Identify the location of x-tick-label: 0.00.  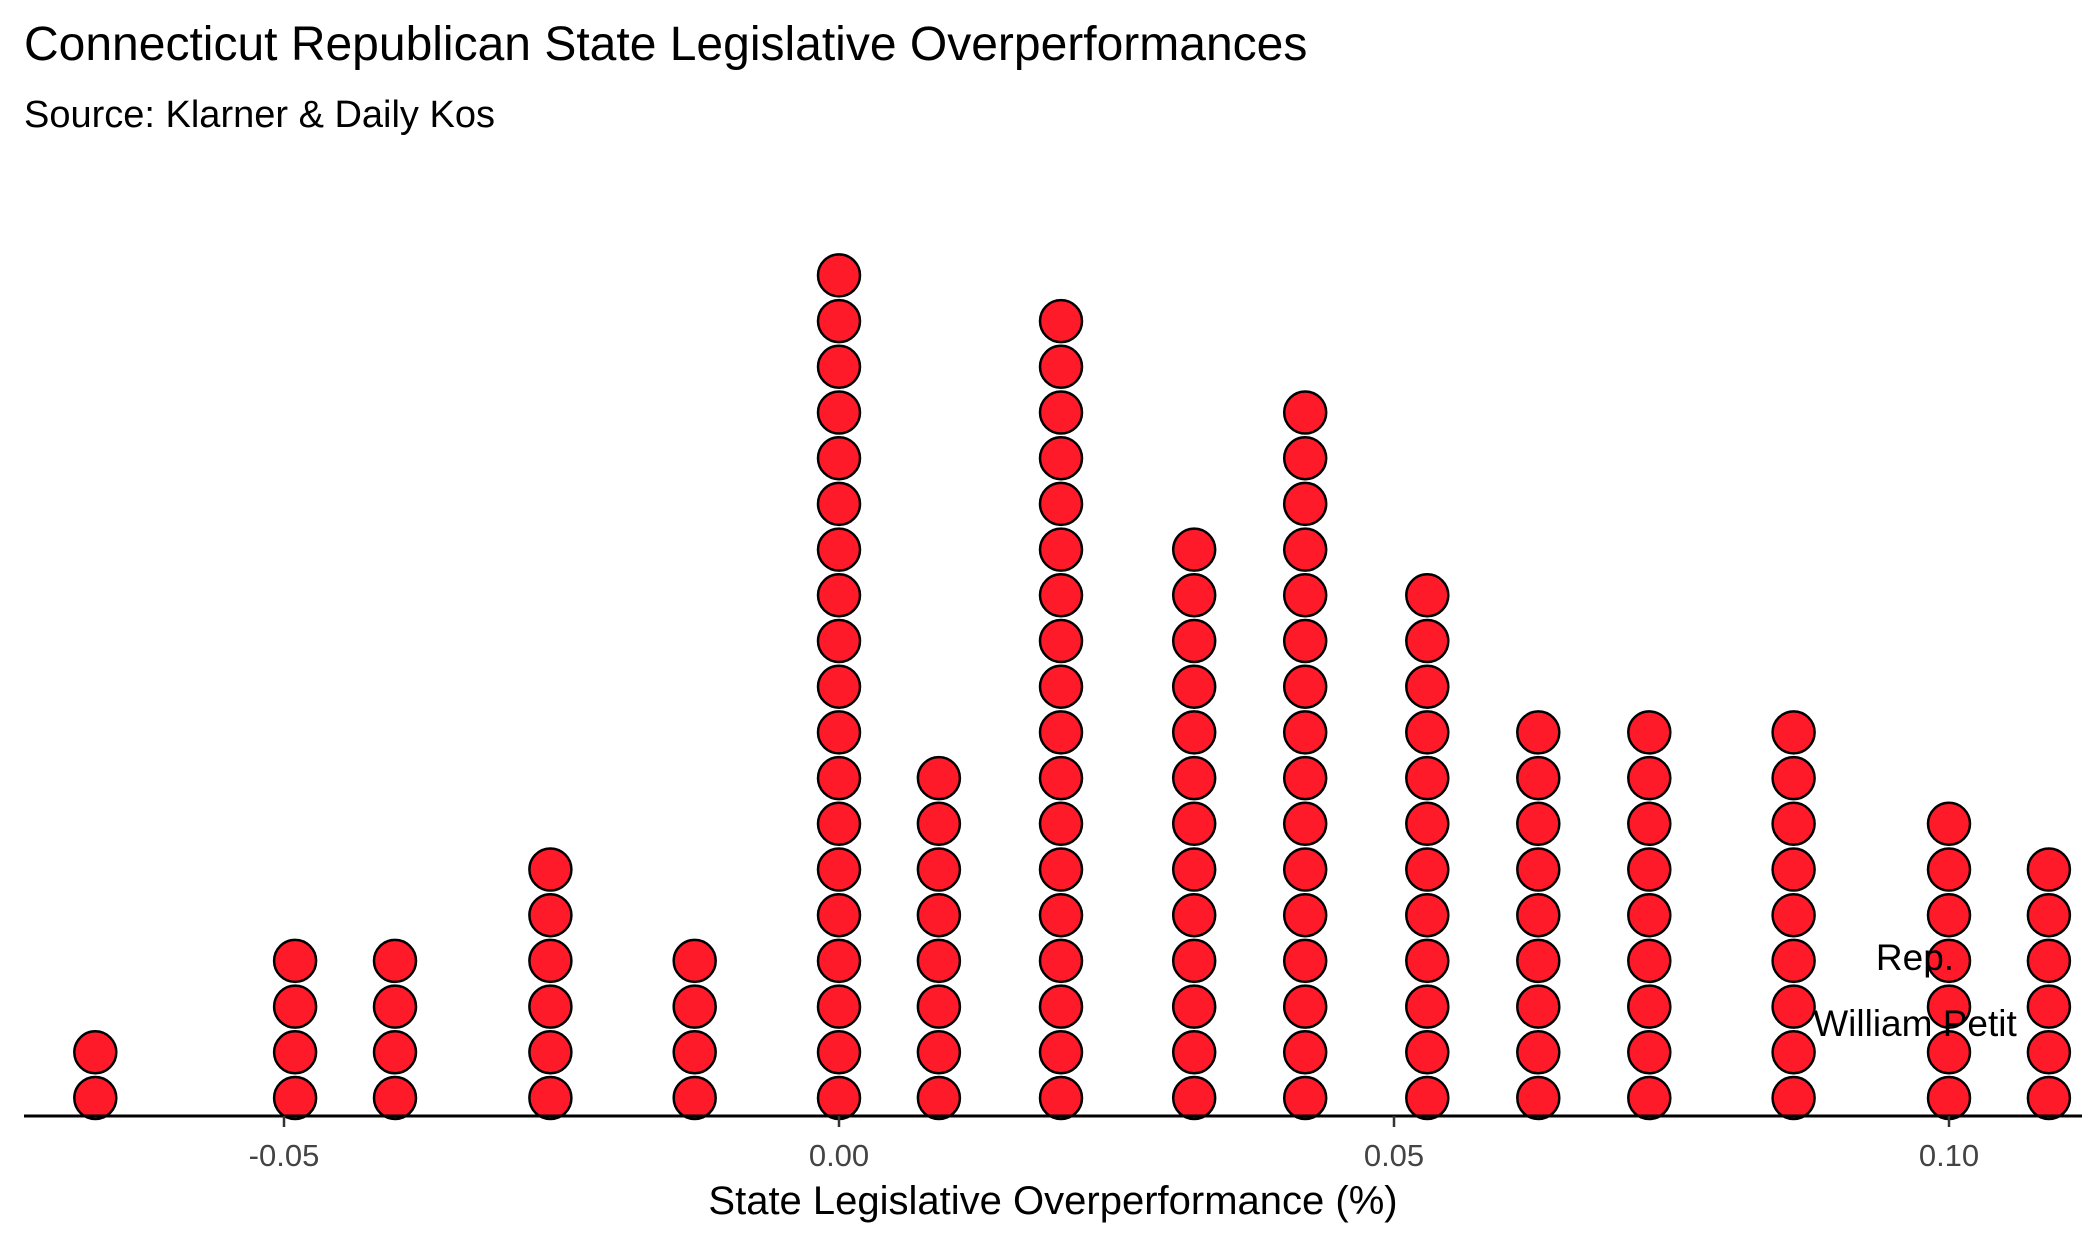
(839, 1155).